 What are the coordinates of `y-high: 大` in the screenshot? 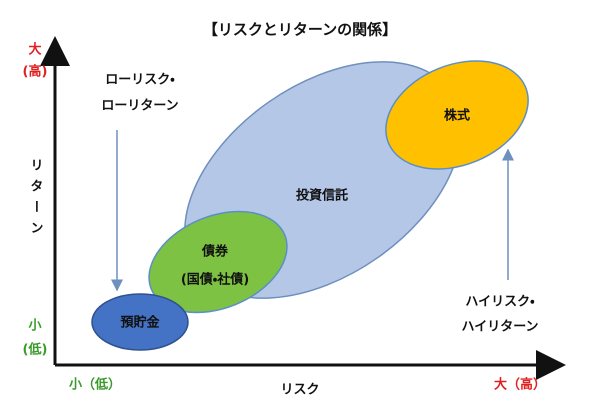 It's located at (34, 50).